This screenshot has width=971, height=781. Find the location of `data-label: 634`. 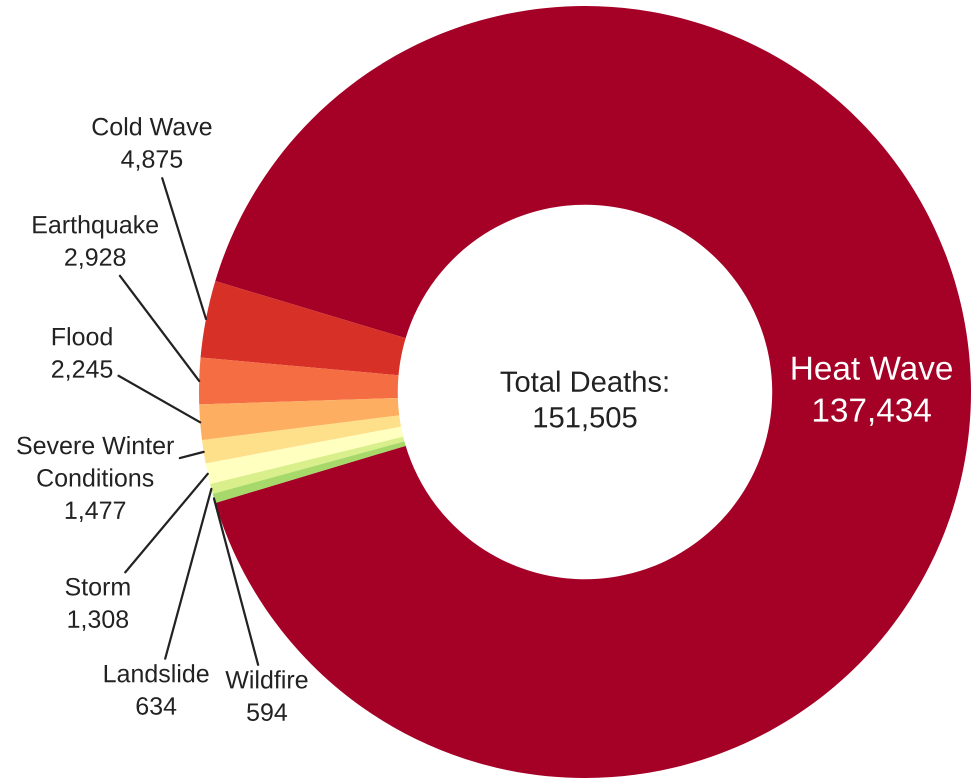

data-label: 634 is located at coordinates (156, 706).